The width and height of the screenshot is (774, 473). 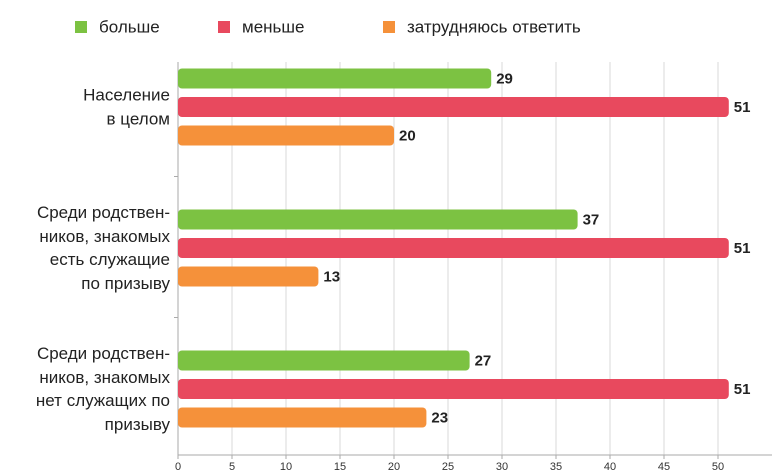 What do you see at coordinates (591, 219) in the screenshot?
I see `value-label: 37` at bounding box center [591, 219].